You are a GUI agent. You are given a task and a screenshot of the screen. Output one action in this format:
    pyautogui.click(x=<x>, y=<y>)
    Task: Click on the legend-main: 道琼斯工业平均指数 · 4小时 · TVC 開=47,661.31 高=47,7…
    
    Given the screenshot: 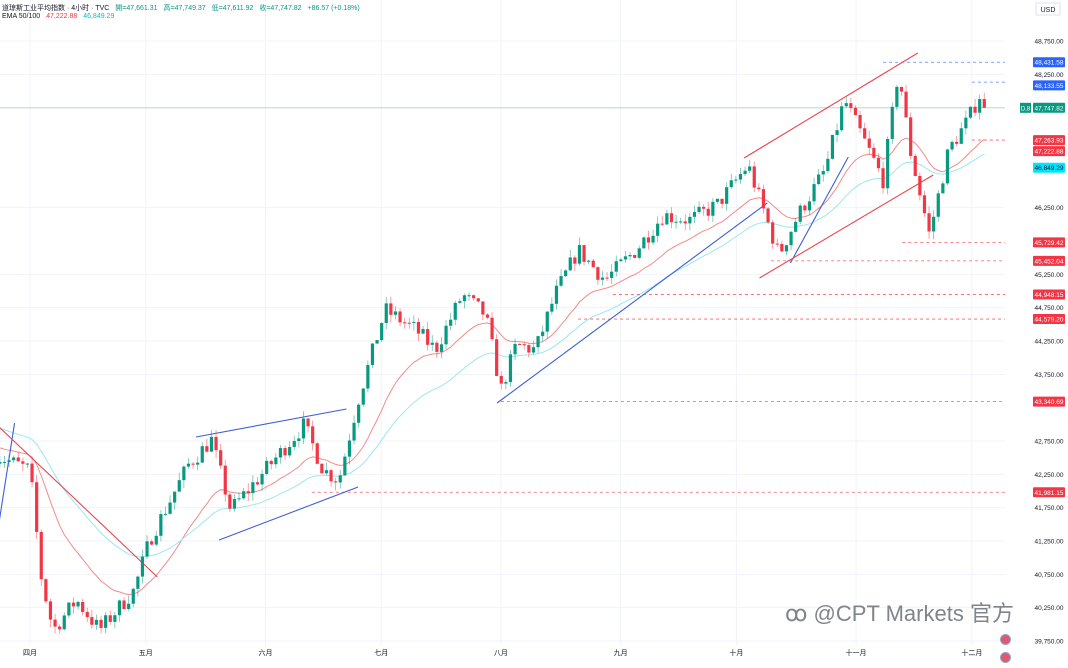 What is the action you would take?
    pyautogui.click(x=183, y=8)
    